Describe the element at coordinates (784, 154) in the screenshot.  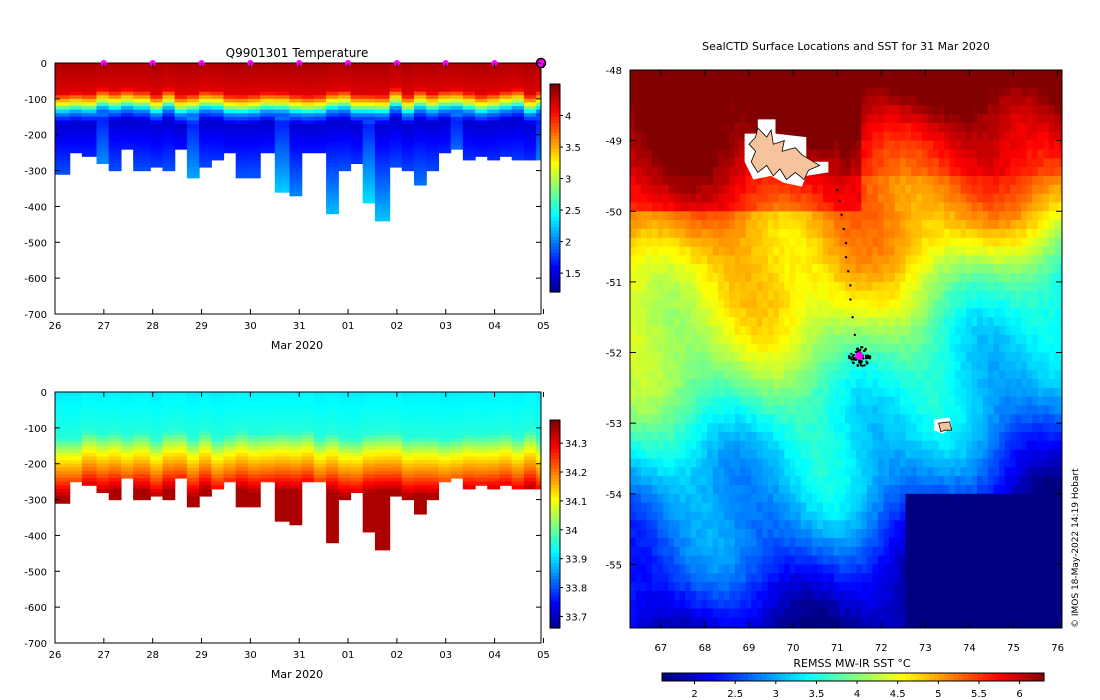
I see `heard-island` at that location.